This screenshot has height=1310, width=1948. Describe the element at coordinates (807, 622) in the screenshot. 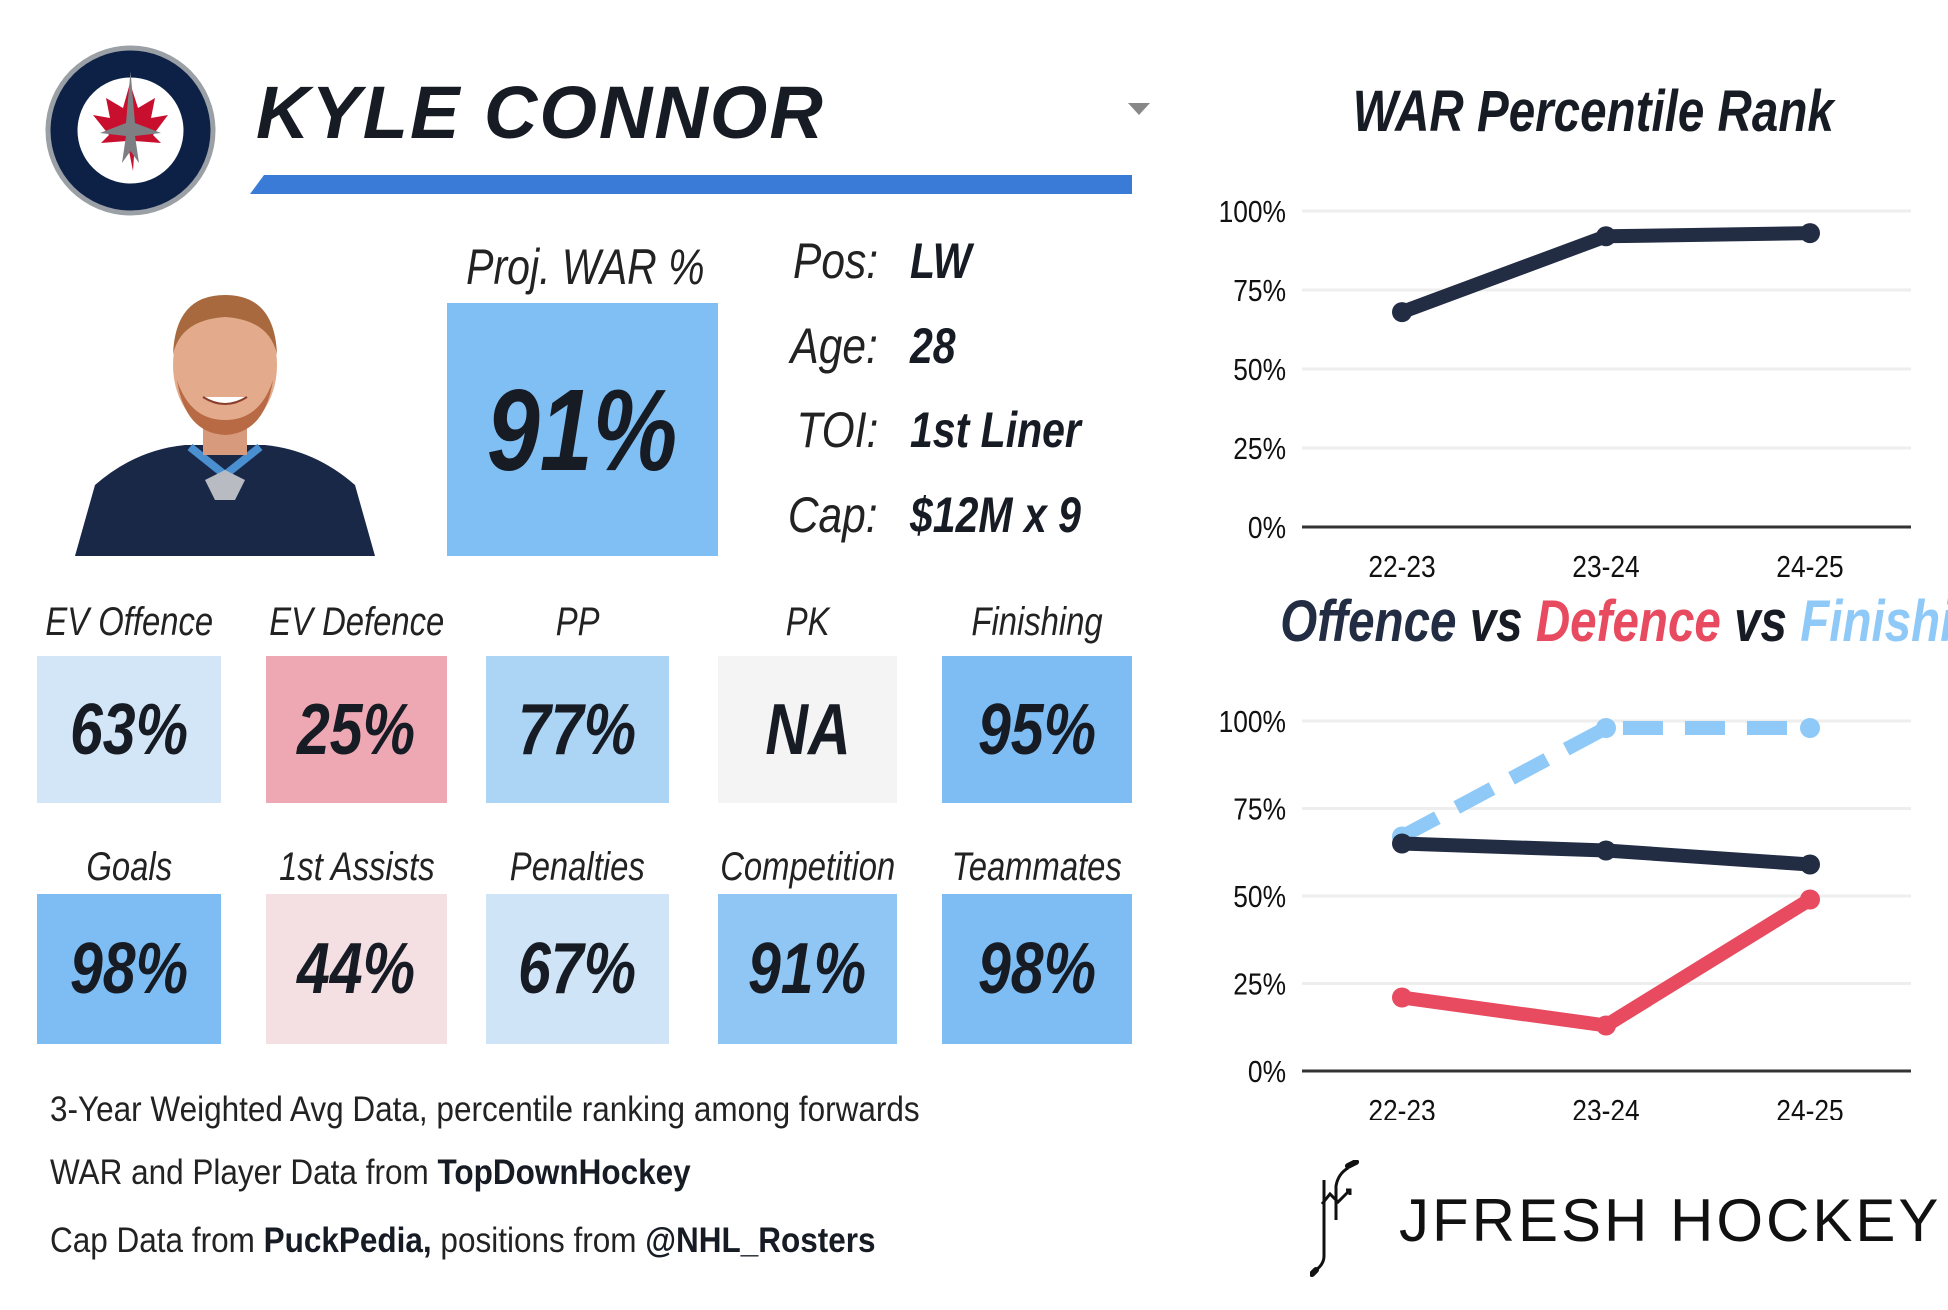

I see `metric-label: PK` at that location.